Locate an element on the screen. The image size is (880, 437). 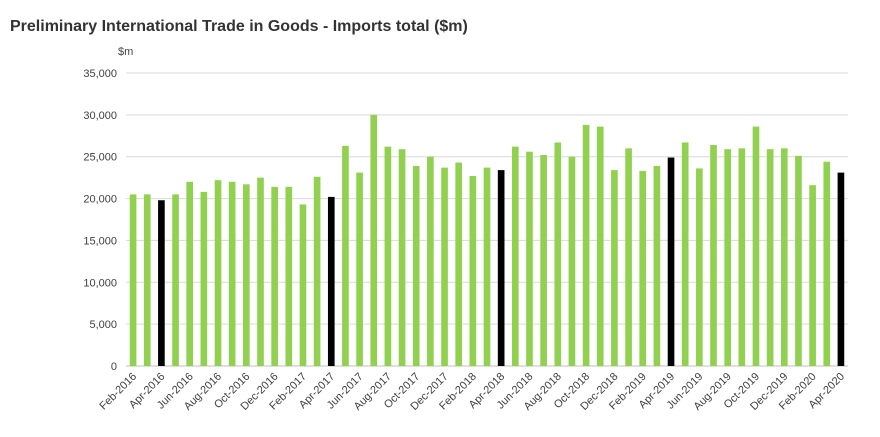
bar-nov-2017 is located at coordinates (430, 261).